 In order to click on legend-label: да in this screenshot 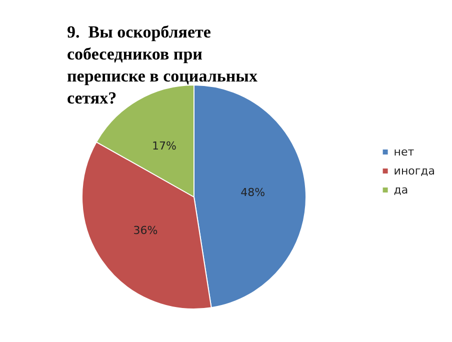, I will do `click(401, 190)`.